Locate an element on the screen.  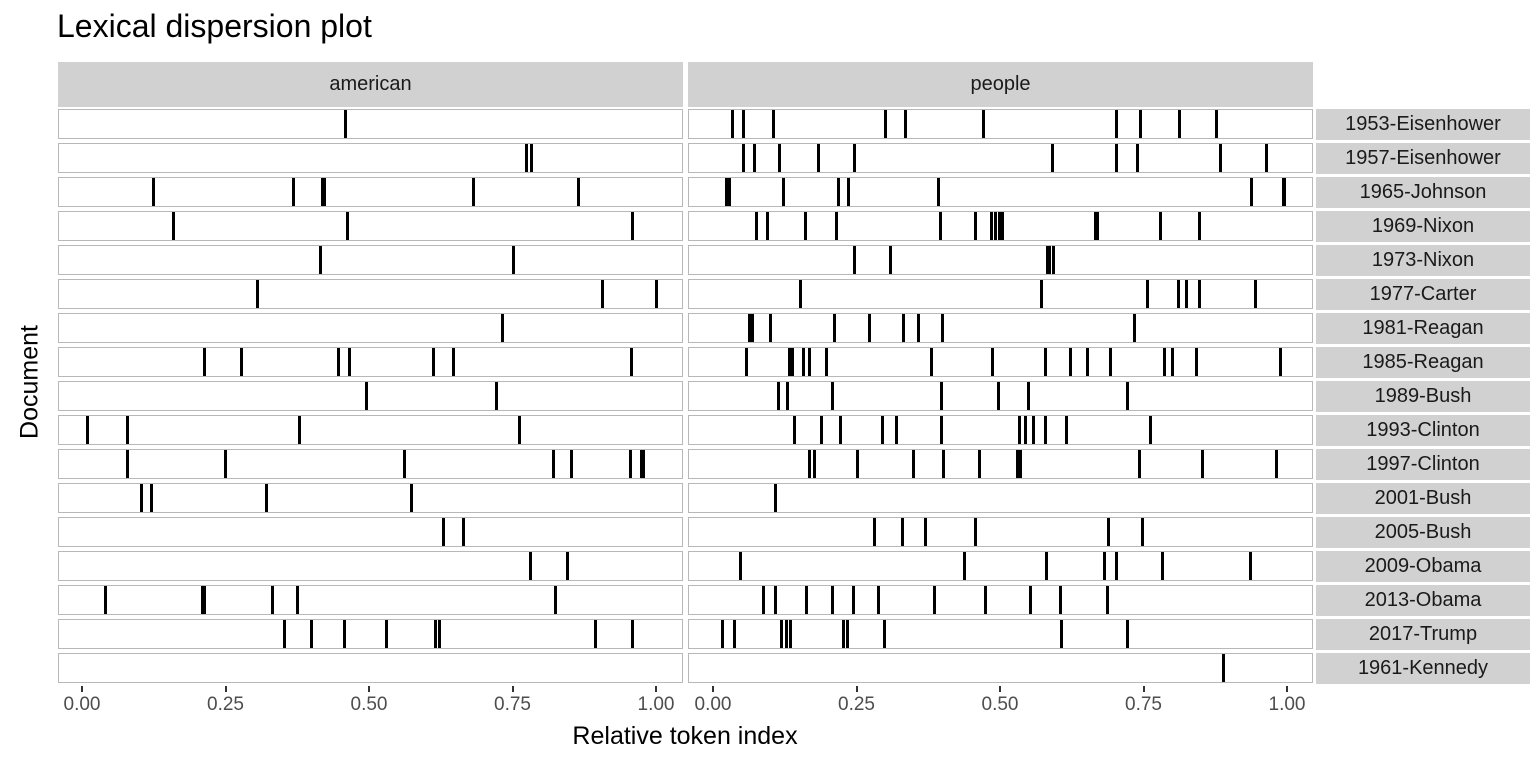
document-strip-label: 2001-Bush is located at coordinates (1423, 498).